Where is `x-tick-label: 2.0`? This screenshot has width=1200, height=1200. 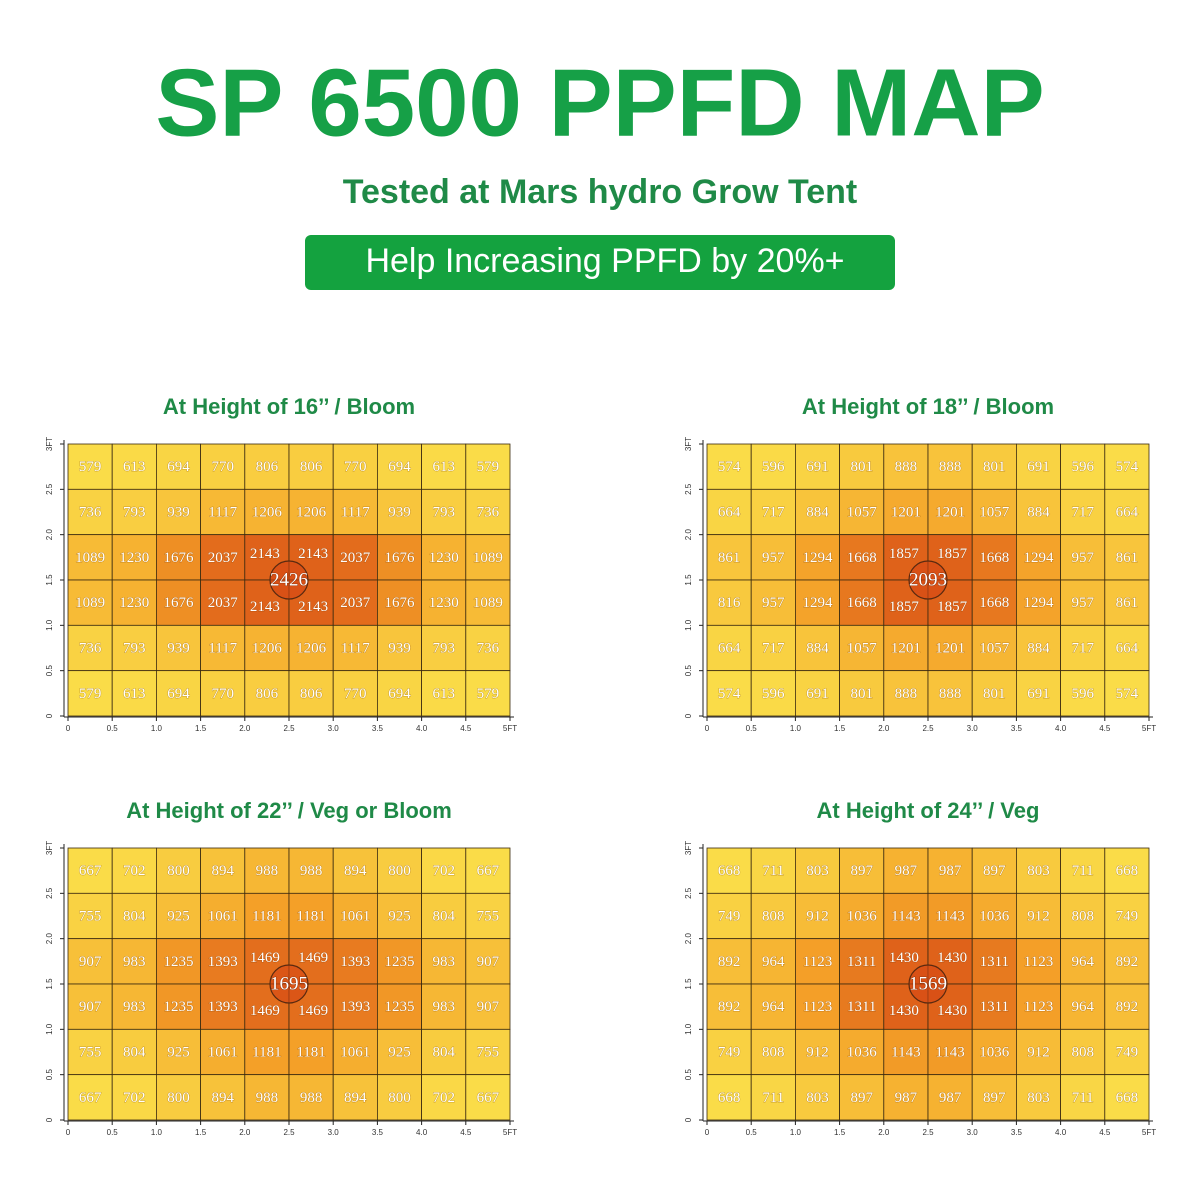
x-tick-label: 2.0 is located at coordinates (245, 728).